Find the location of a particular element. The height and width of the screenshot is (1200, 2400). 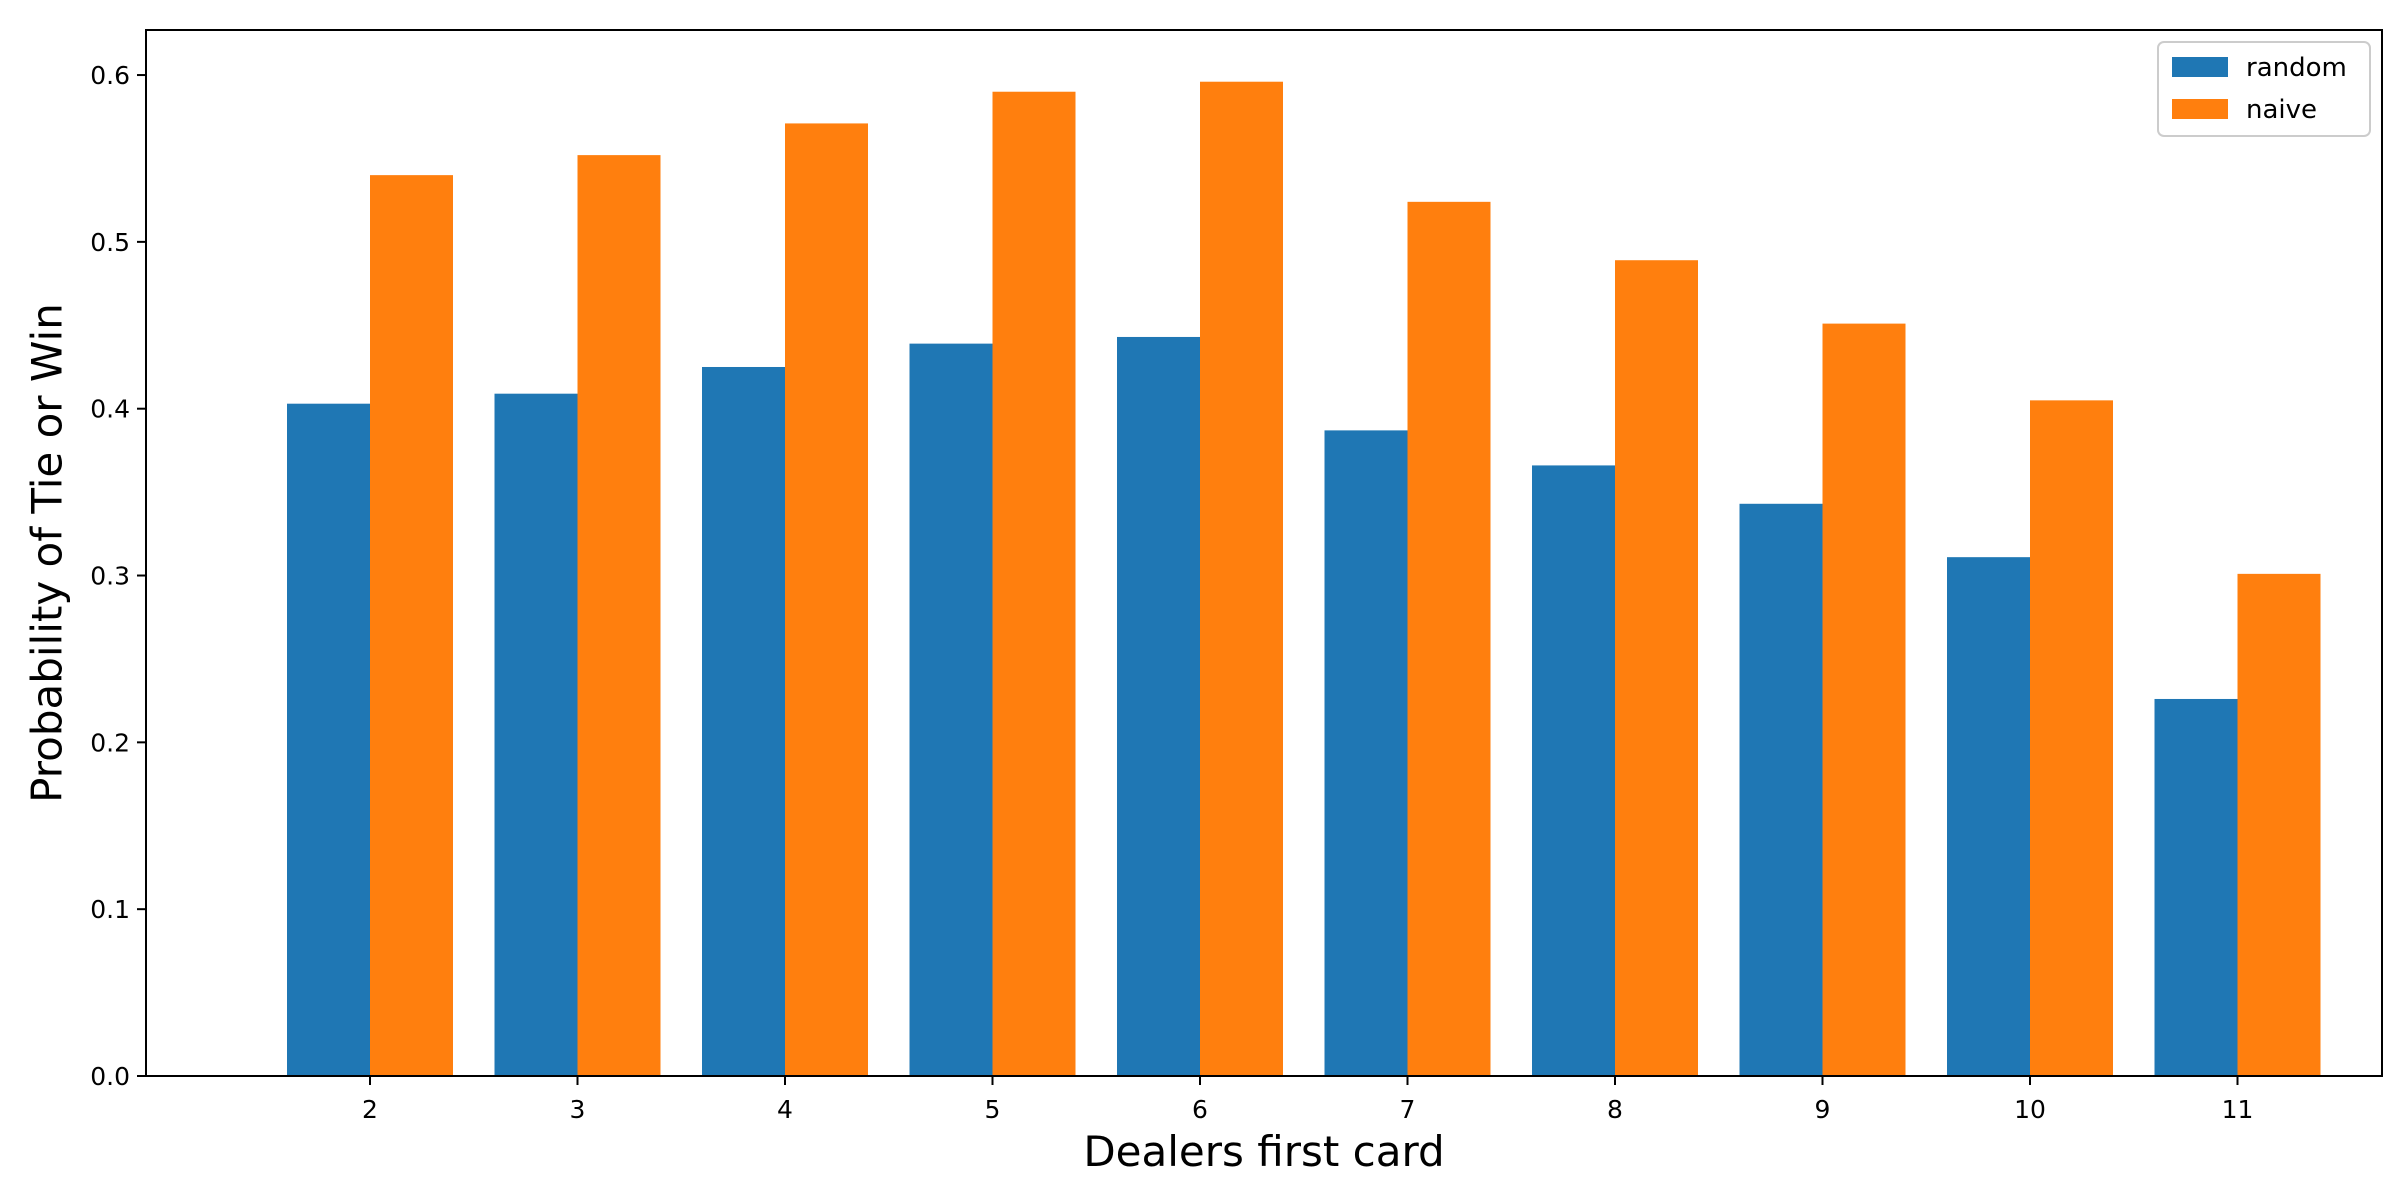

x-tick-label: 5 is located at coordinates (993, 1109).